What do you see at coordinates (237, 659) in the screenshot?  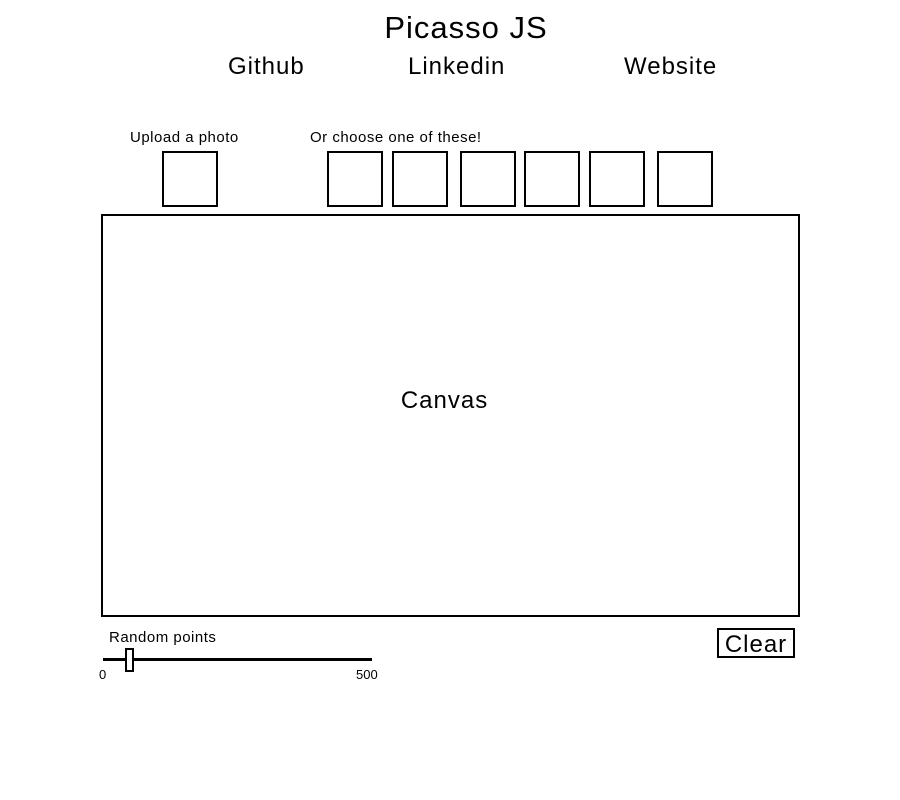 I see `random-points-slider-track` at bounding box center [237, 659].